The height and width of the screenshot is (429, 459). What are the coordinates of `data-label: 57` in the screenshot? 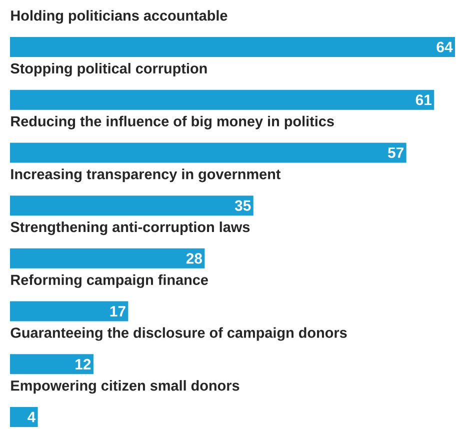 It's located at (396, 153).